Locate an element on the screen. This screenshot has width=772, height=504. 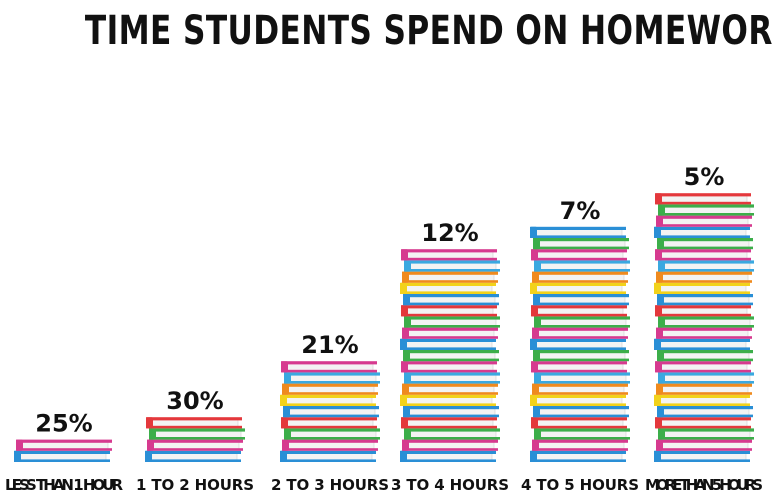
bar-value-label: 12% is located at coordinates (449, 233).